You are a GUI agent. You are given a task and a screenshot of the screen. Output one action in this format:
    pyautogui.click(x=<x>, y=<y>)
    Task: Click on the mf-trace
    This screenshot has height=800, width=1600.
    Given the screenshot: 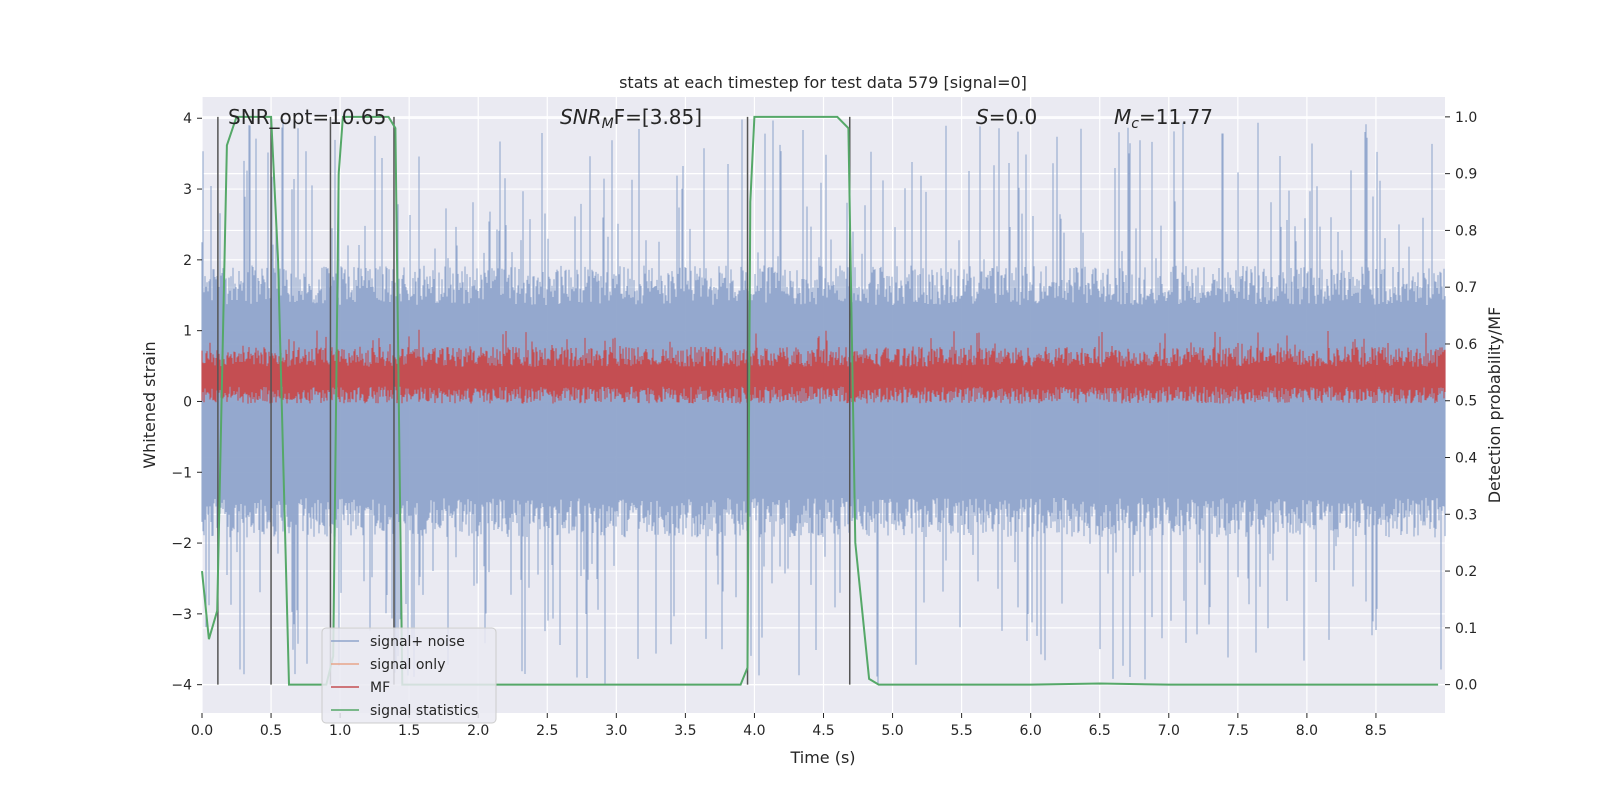 What is the action you would take?
    pyautogui.click(x=823, y=366)
    